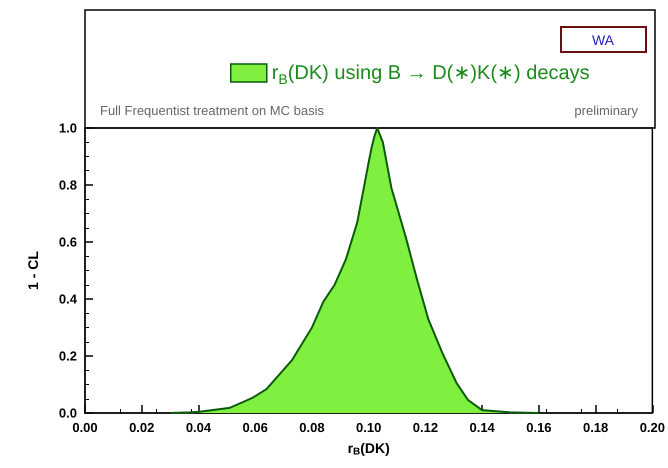 This screenshot has width=668, height=468. I want to click on y-tick-label: 0.2, so click(67, 356).